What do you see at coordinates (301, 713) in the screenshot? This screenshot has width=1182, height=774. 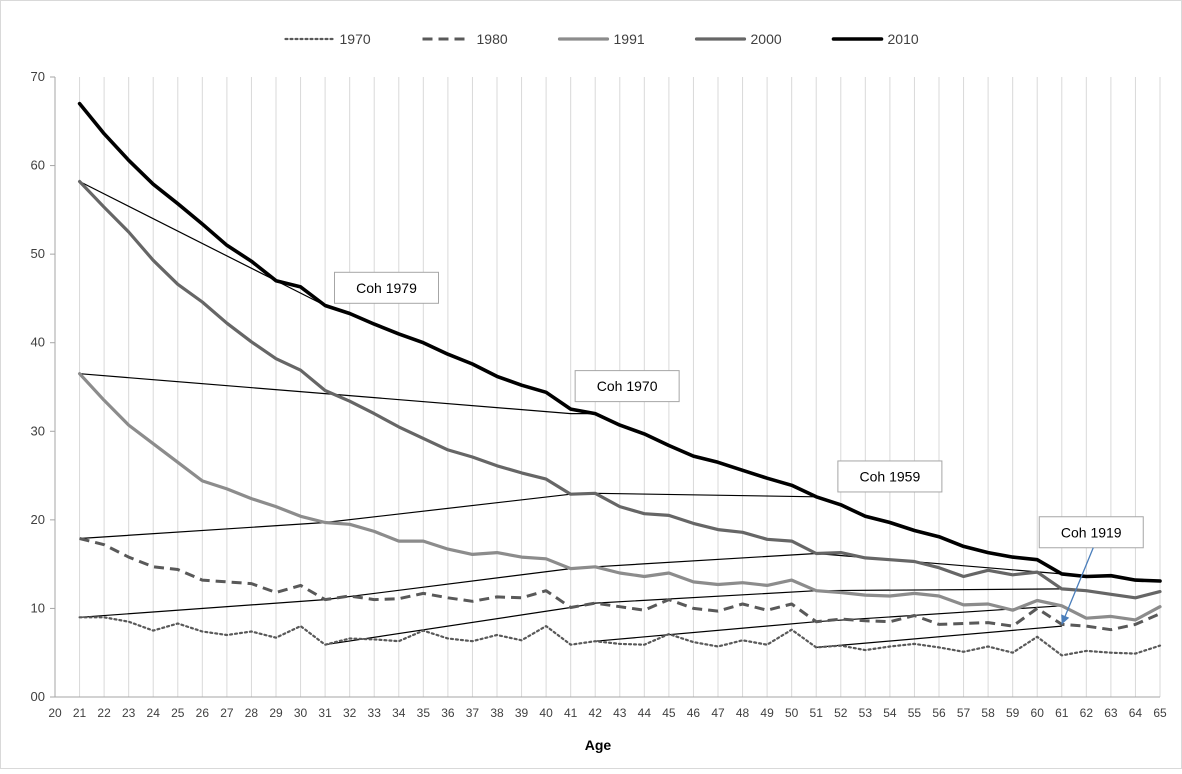 I see `x-tick-label-30: 30` at bounding box center [301, 713].